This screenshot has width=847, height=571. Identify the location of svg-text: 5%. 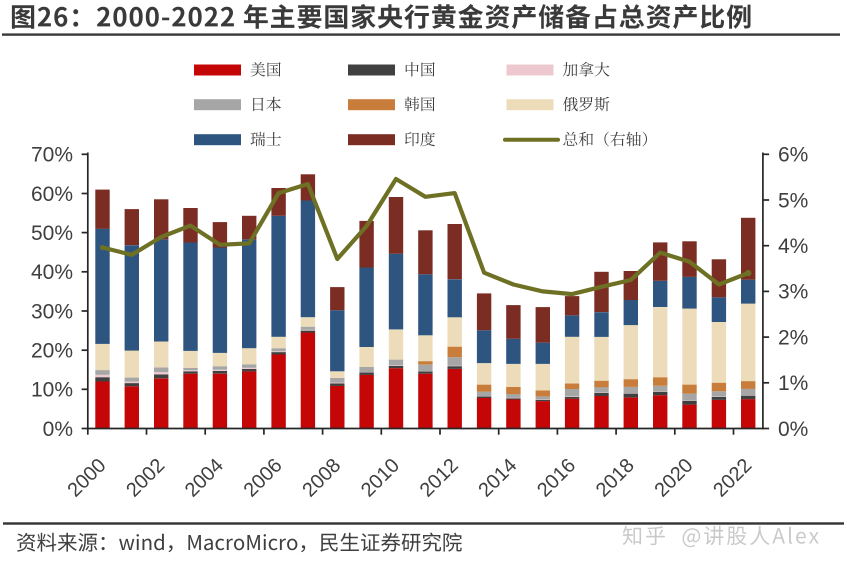
(793, 200).